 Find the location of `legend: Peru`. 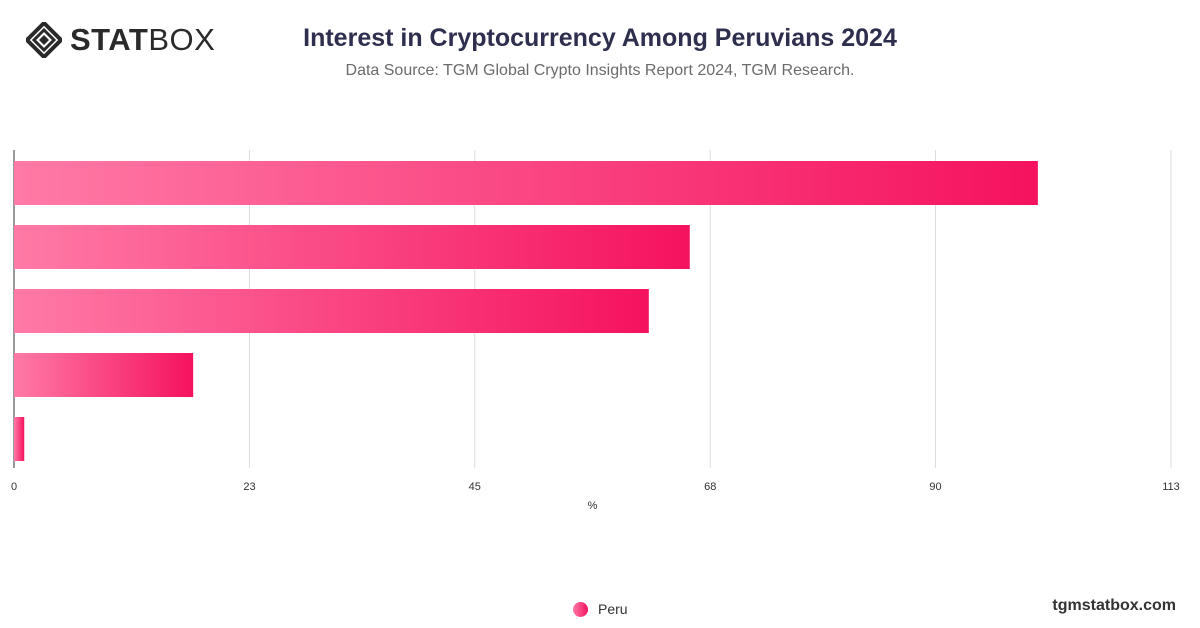

legend: Peru is located at coordinates (600, 609).